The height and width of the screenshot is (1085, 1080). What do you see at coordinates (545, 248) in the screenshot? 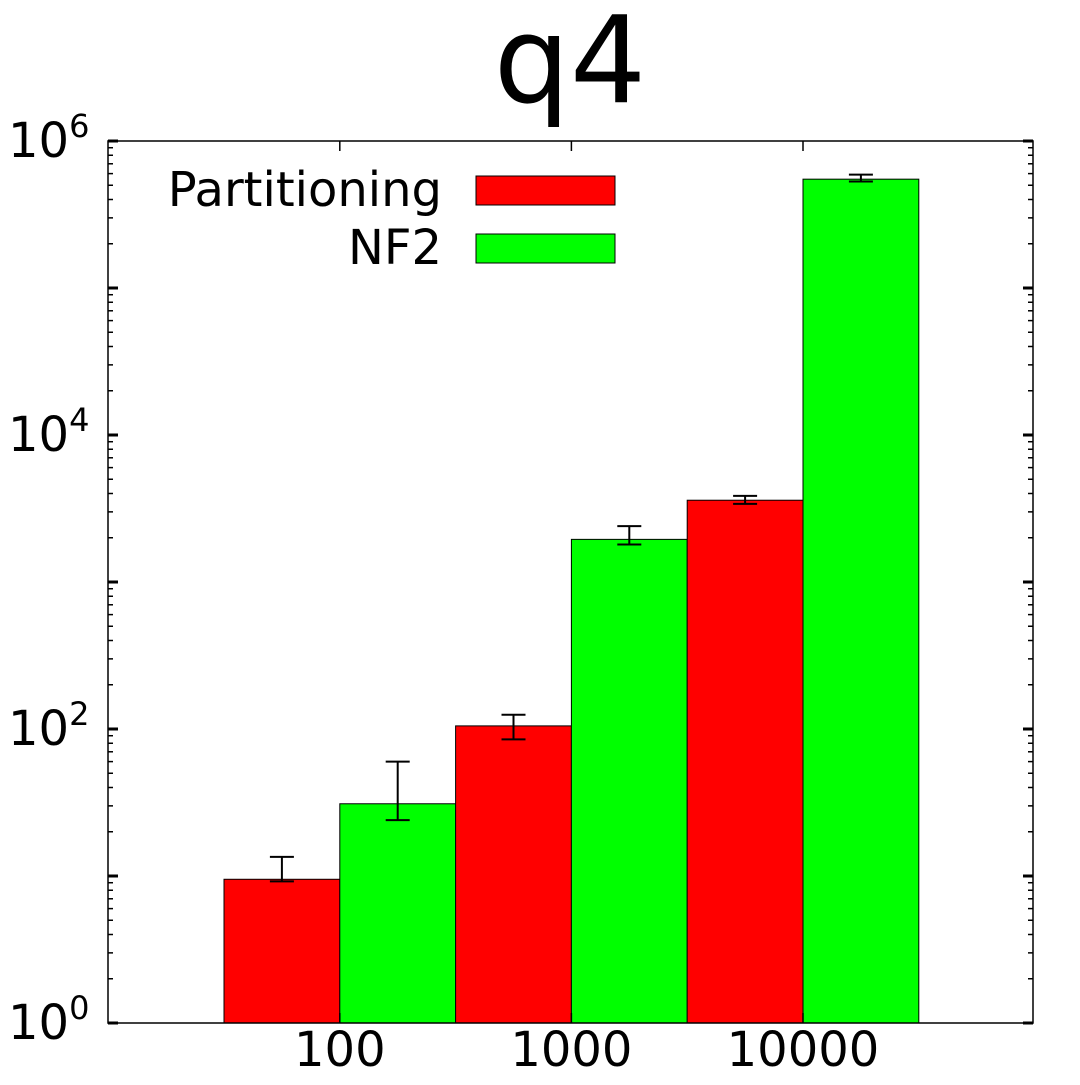
I see `legend-swatch-nf2` at bounding box center [545, 248].